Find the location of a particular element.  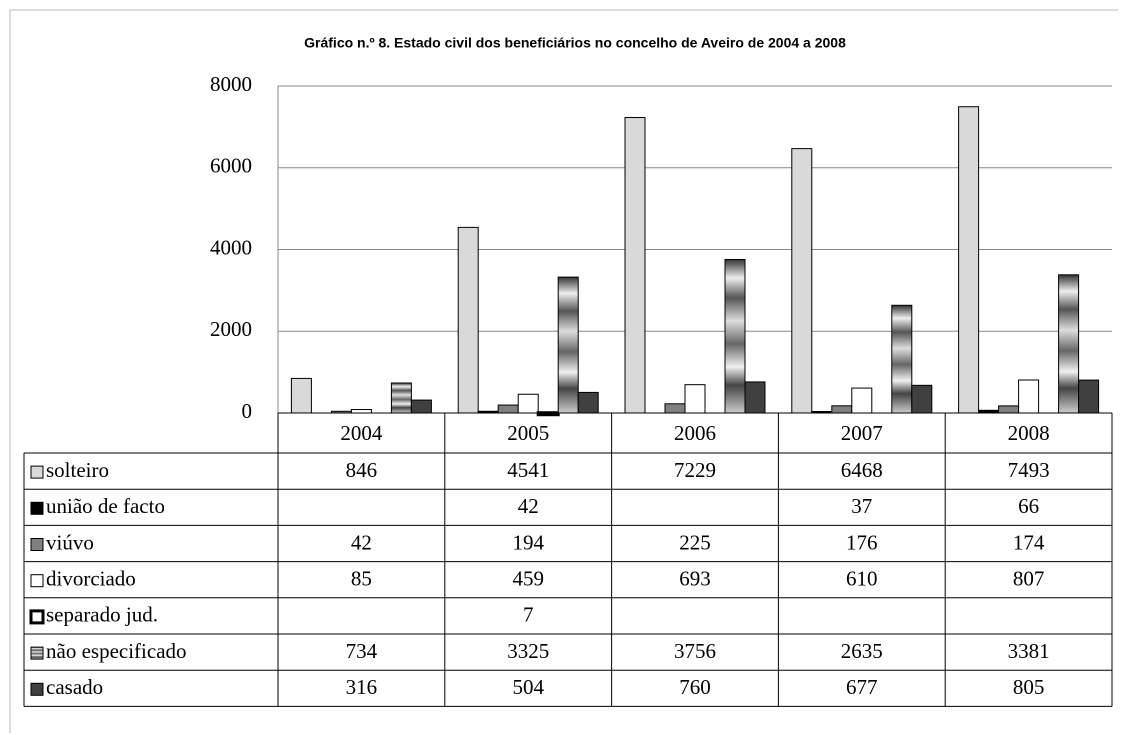

x-tick-label: 2006 is located at coordinates (695, 433).